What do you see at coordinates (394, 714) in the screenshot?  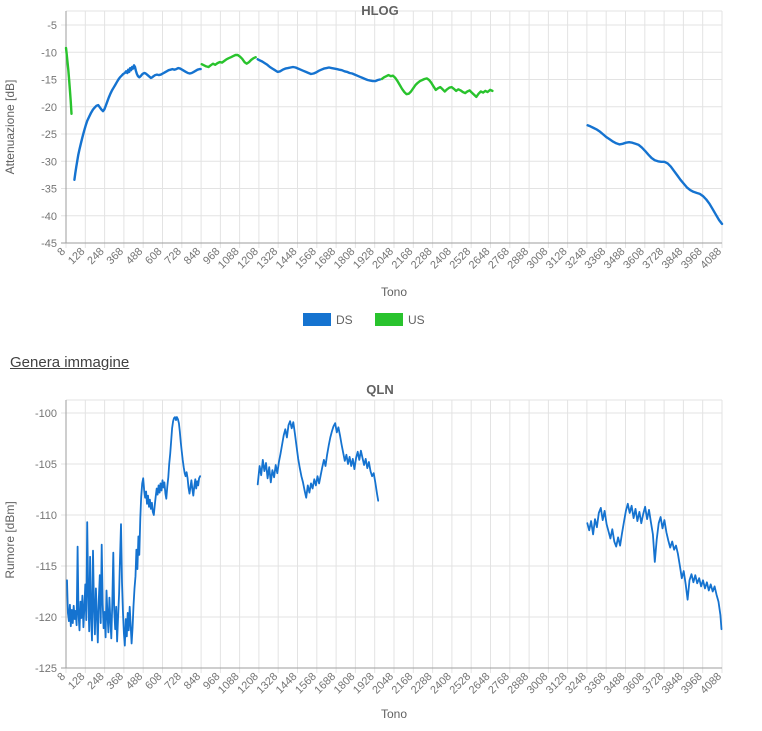 I see `qln-x-axis-label: Tono` at bounding box center [394, 714].